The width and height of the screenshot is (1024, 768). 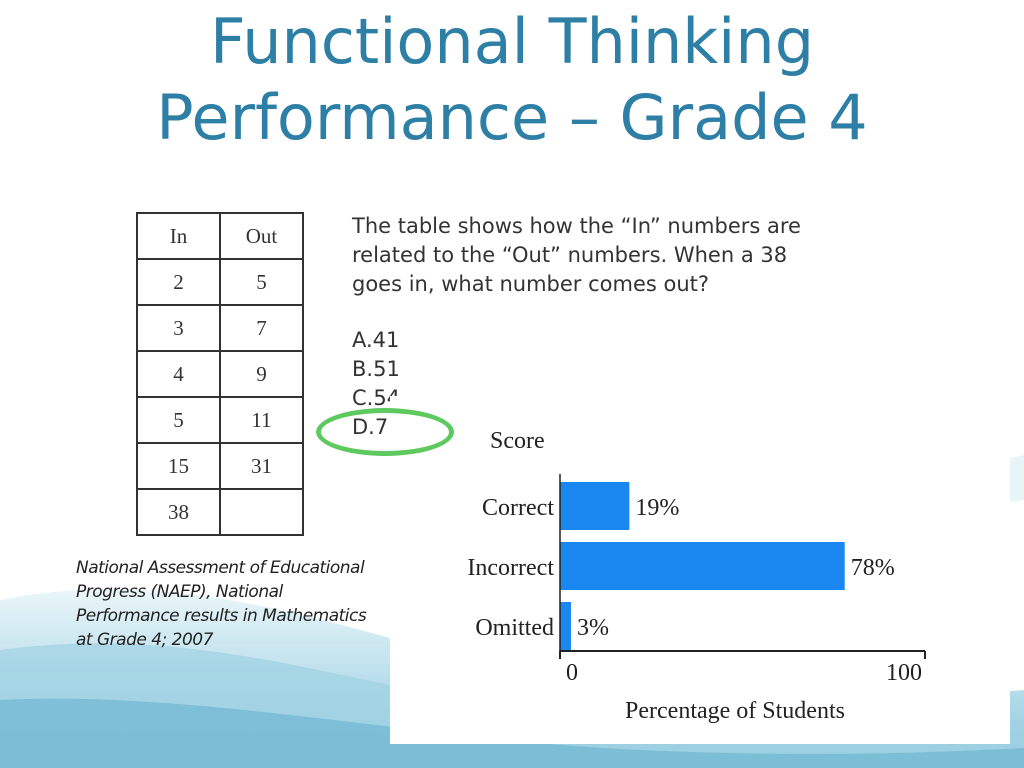 I want to click on in-out-table-panel: In Out 2 5 3 7 4 9 5 11 15 31 38, so click(x=221, y=376).